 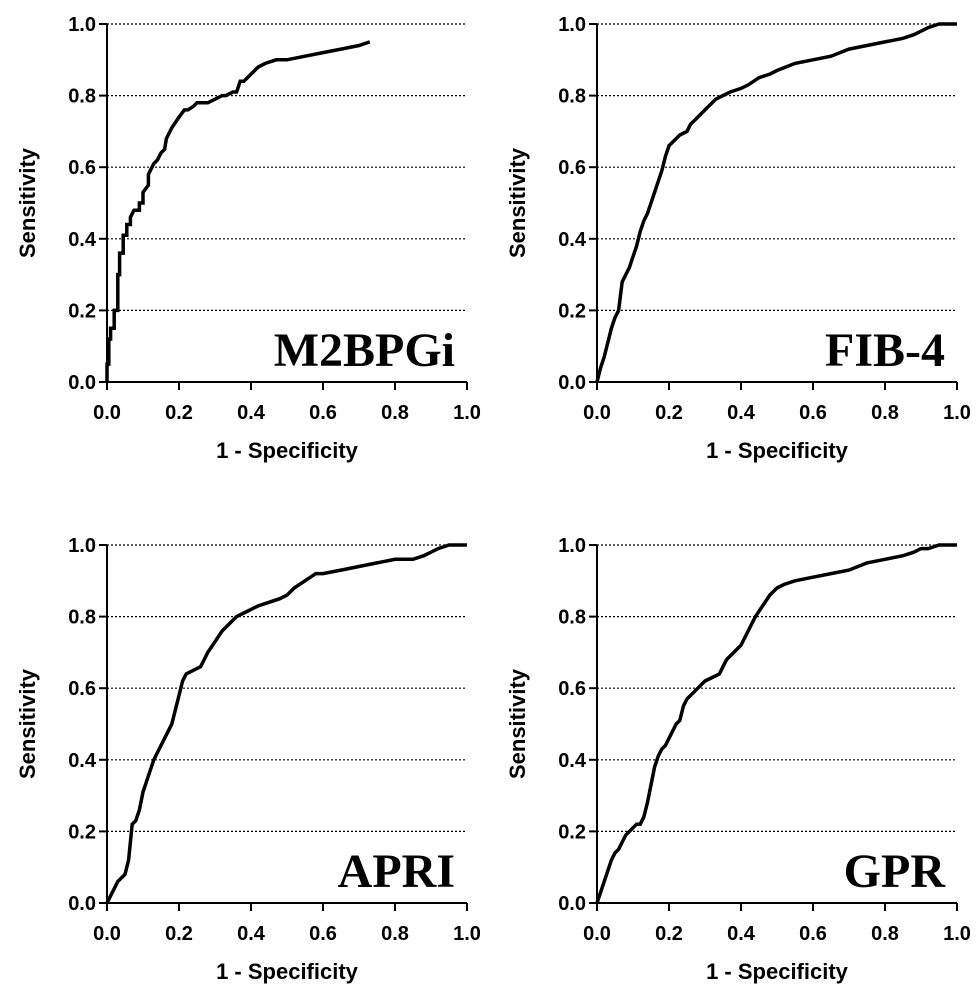 I want to click on roc-curve-gpr, so click(x=776, y=723).